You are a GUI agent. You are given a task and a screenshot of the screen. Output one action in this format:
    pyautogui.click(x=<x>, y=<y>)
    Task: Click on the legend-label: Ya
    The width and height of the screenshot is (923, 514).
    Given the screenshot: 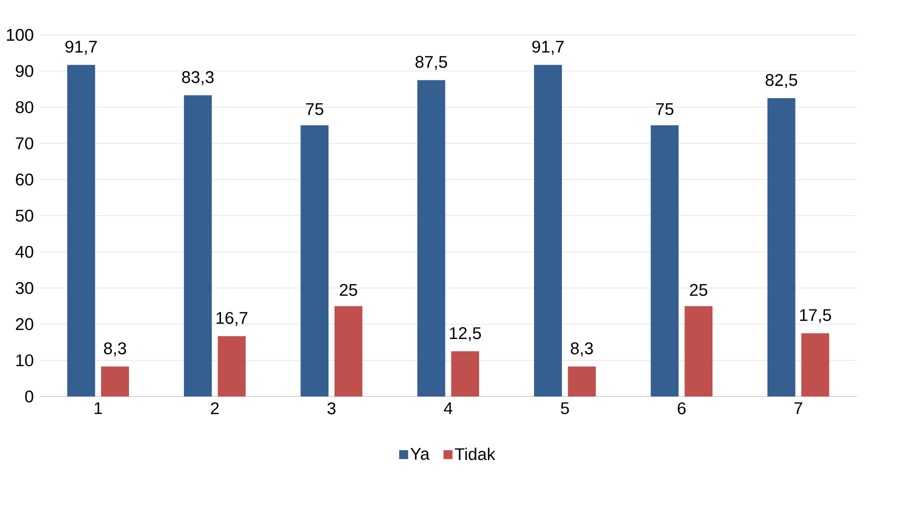 What is the action you would take?
    pyautogui.click(x=420, y=454)
    